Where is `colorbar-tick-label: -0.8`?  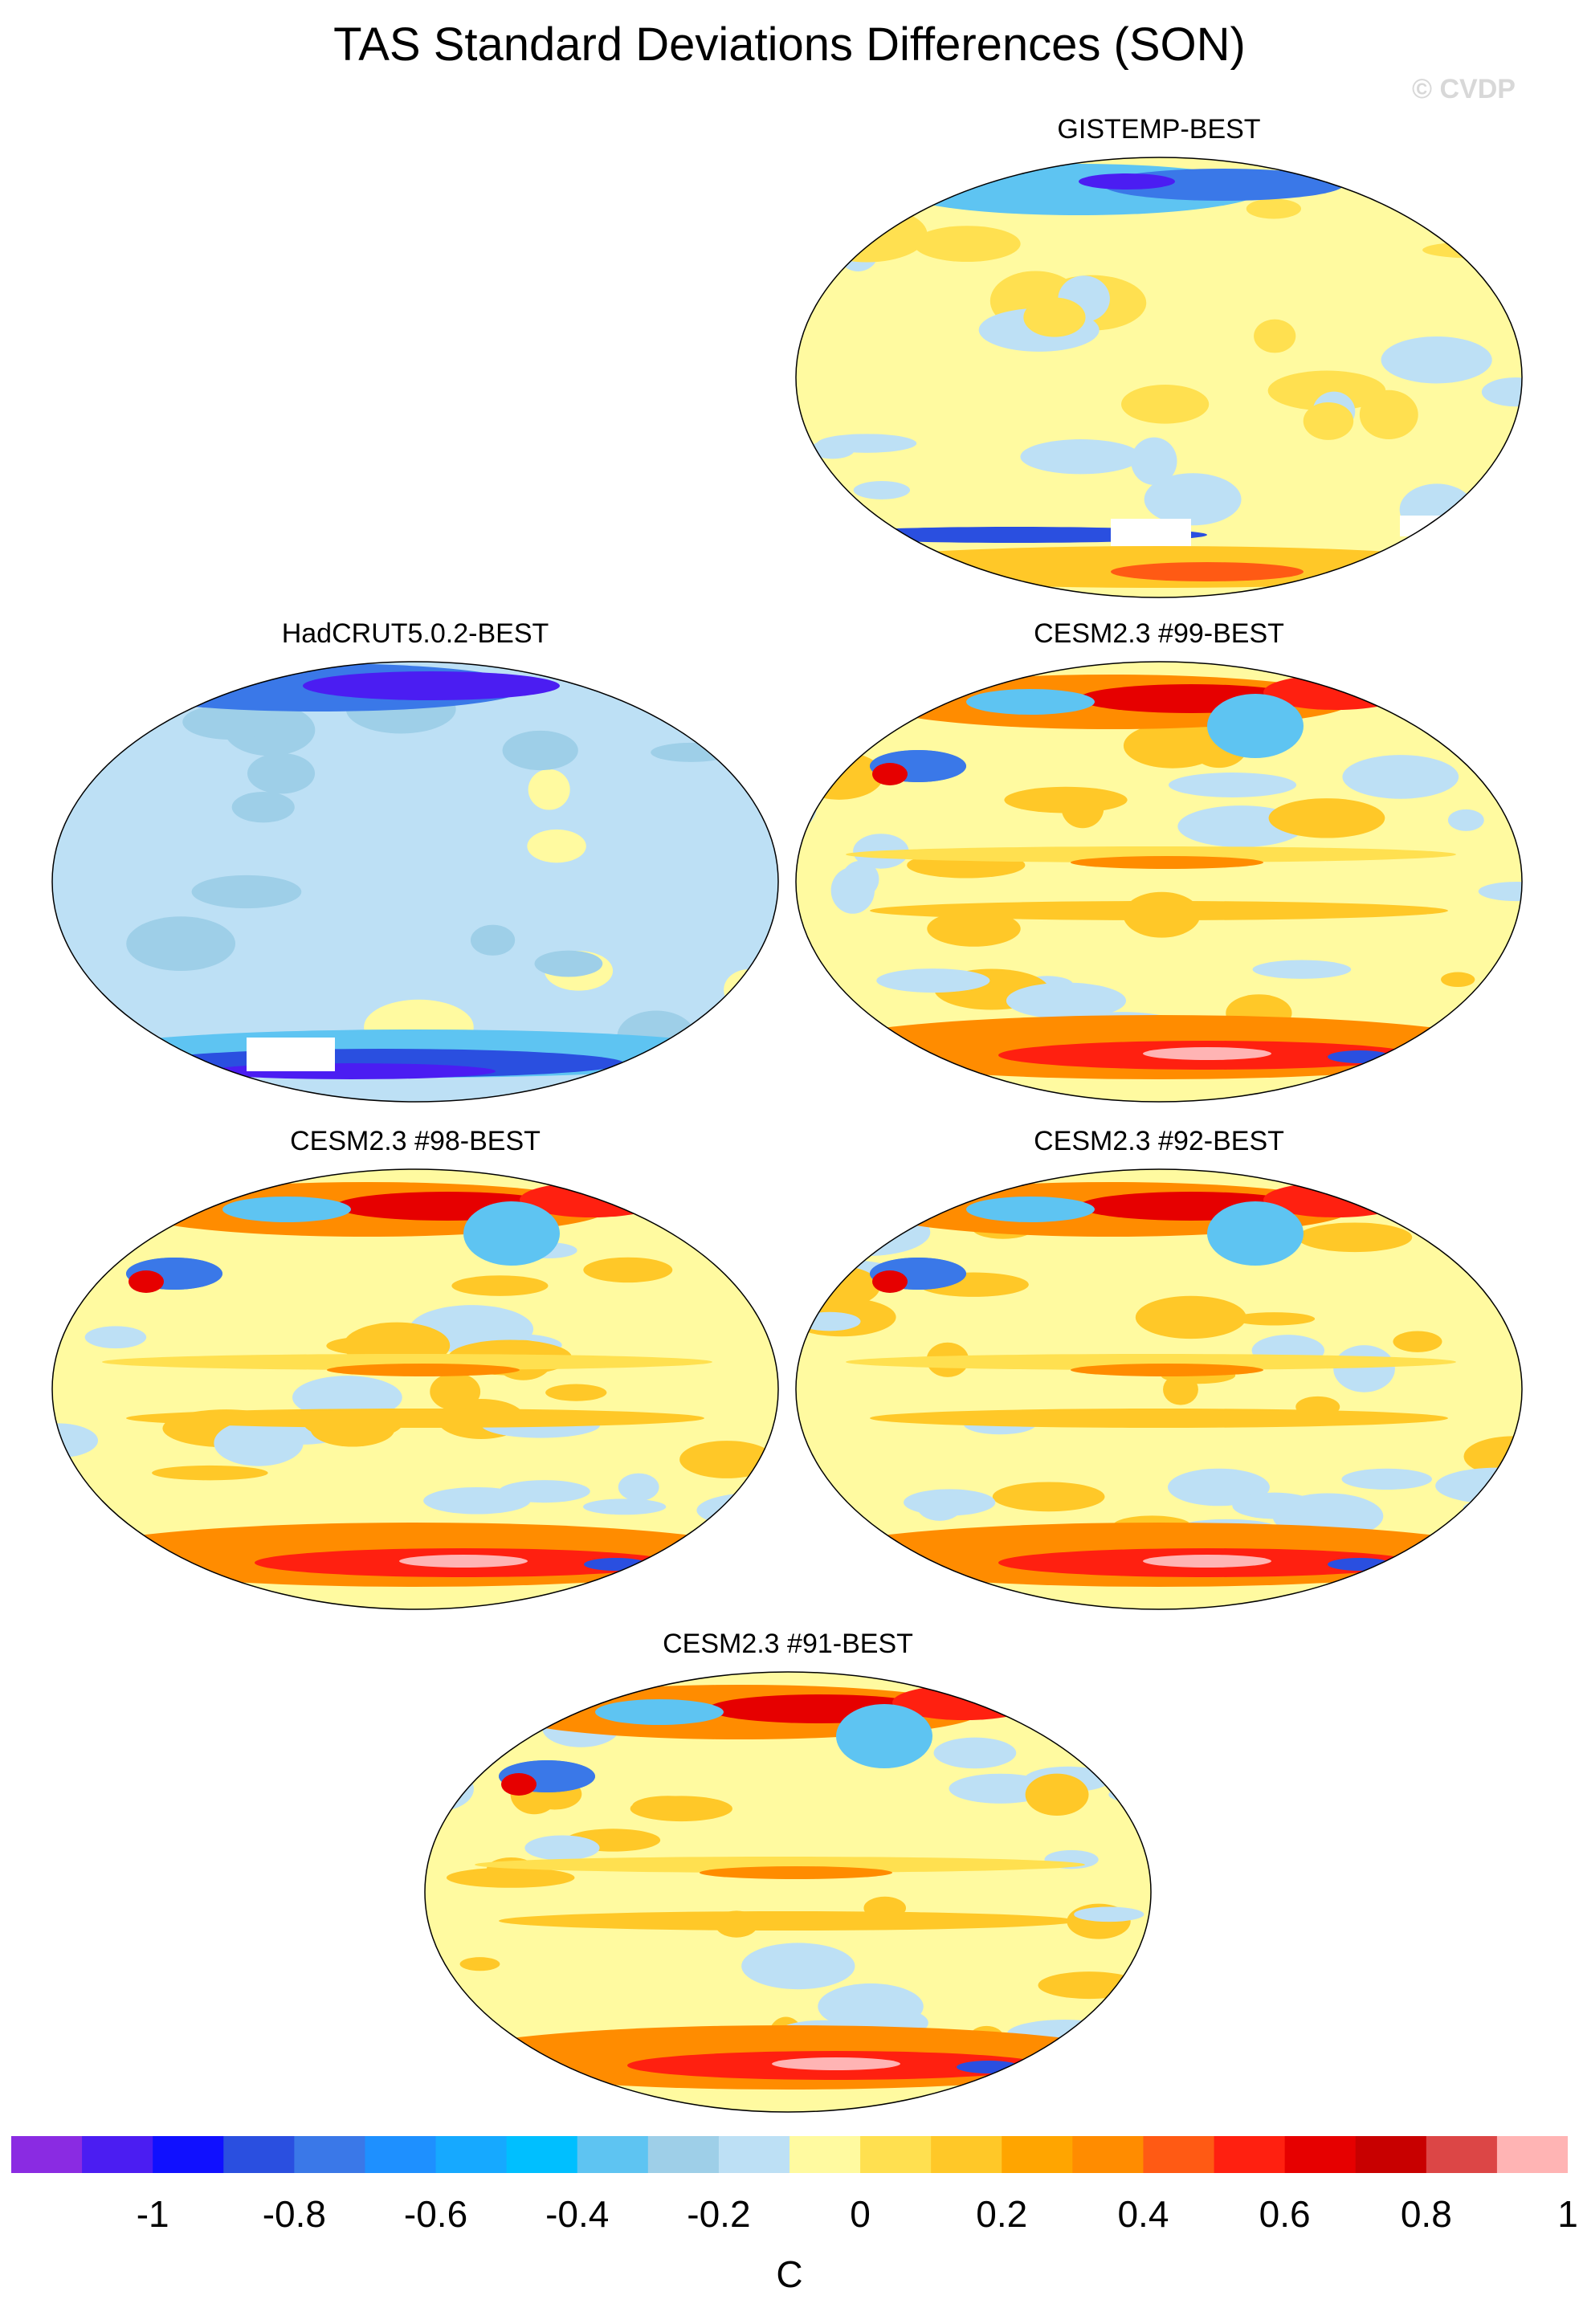 colorbar-tick-label: -0.8 is located at coordinates (294, 2214).